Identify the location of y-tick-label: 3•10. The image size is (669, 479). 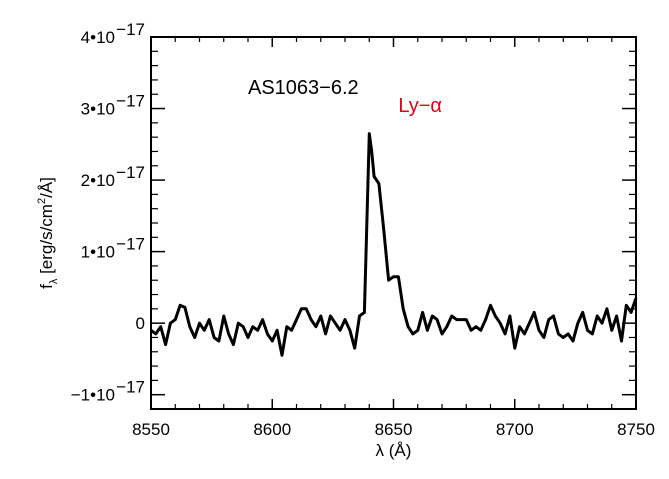
(98, 109).